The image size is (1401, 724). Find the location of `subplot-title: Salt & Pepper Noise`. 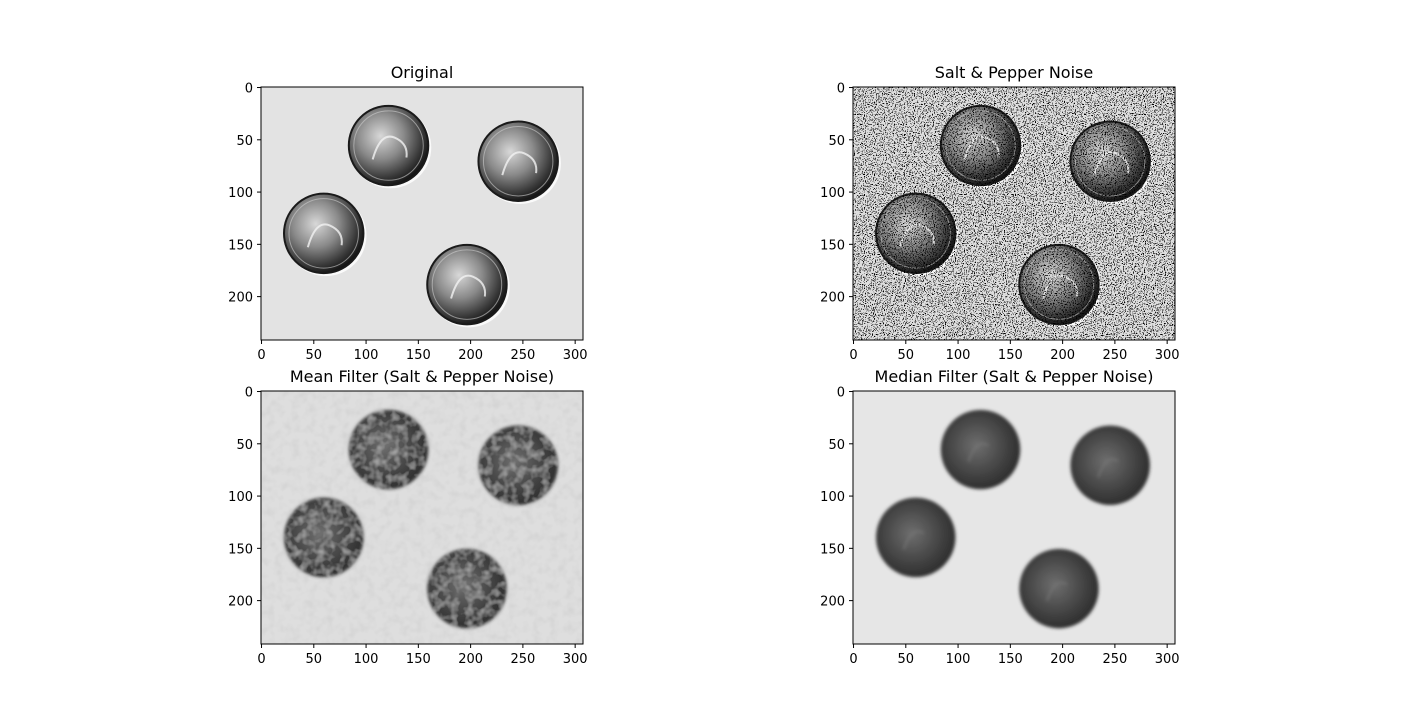

subplot-title: Salt & Pepper Noise is located at coordinates (1014, 72).